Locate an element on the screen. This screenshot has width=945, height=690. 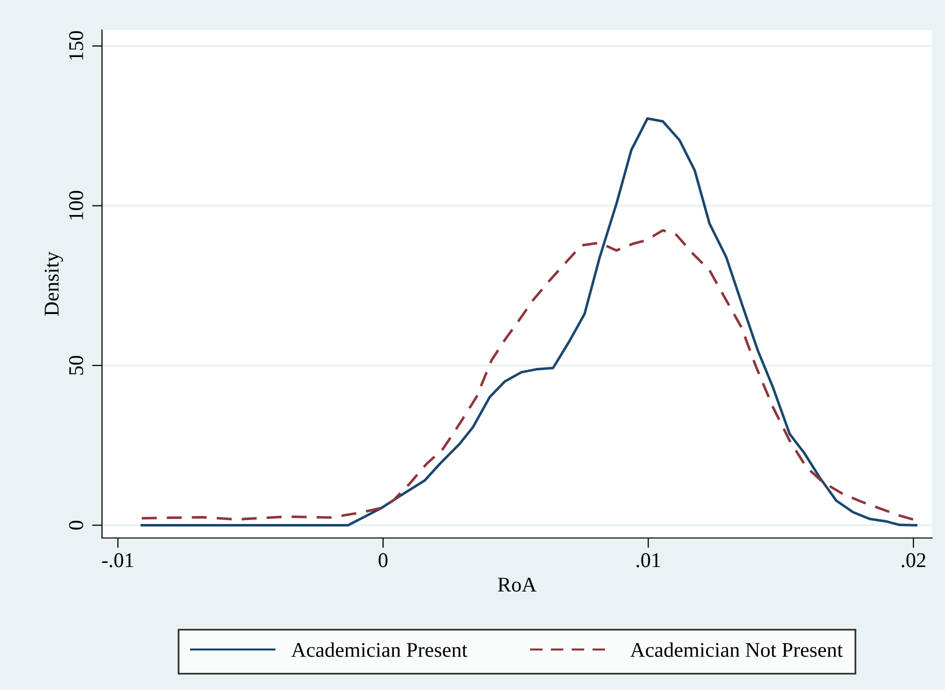
legend-label: Academician Present is located at coordinates (379, 649).